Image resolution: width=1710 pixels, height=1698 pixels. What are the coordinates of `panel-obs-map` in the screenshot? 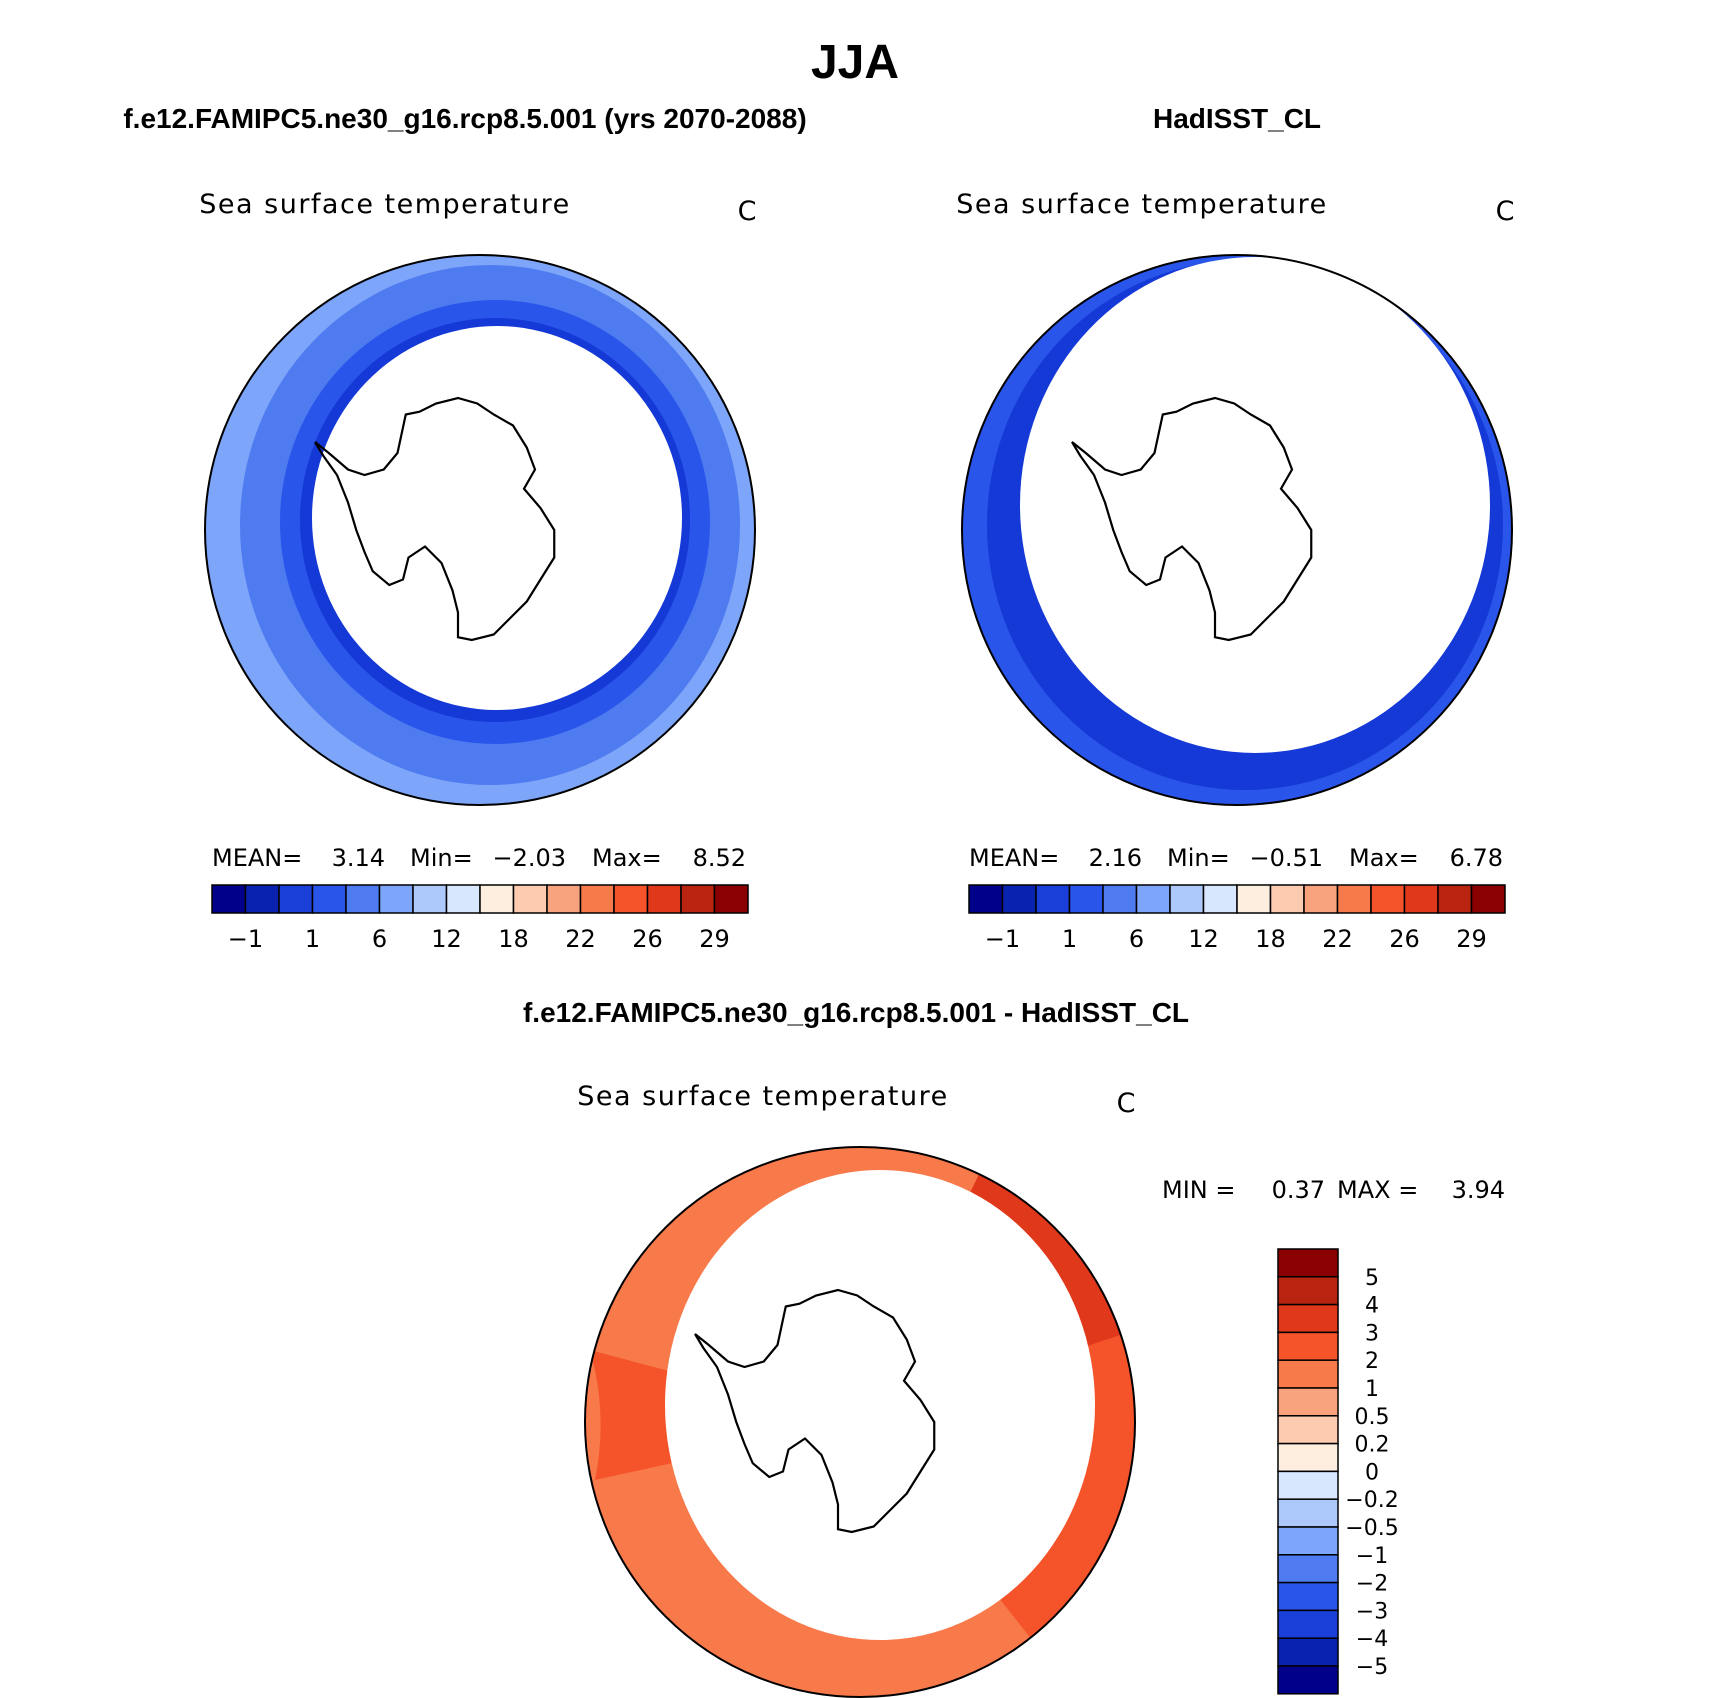 It's located at (1237, 530).